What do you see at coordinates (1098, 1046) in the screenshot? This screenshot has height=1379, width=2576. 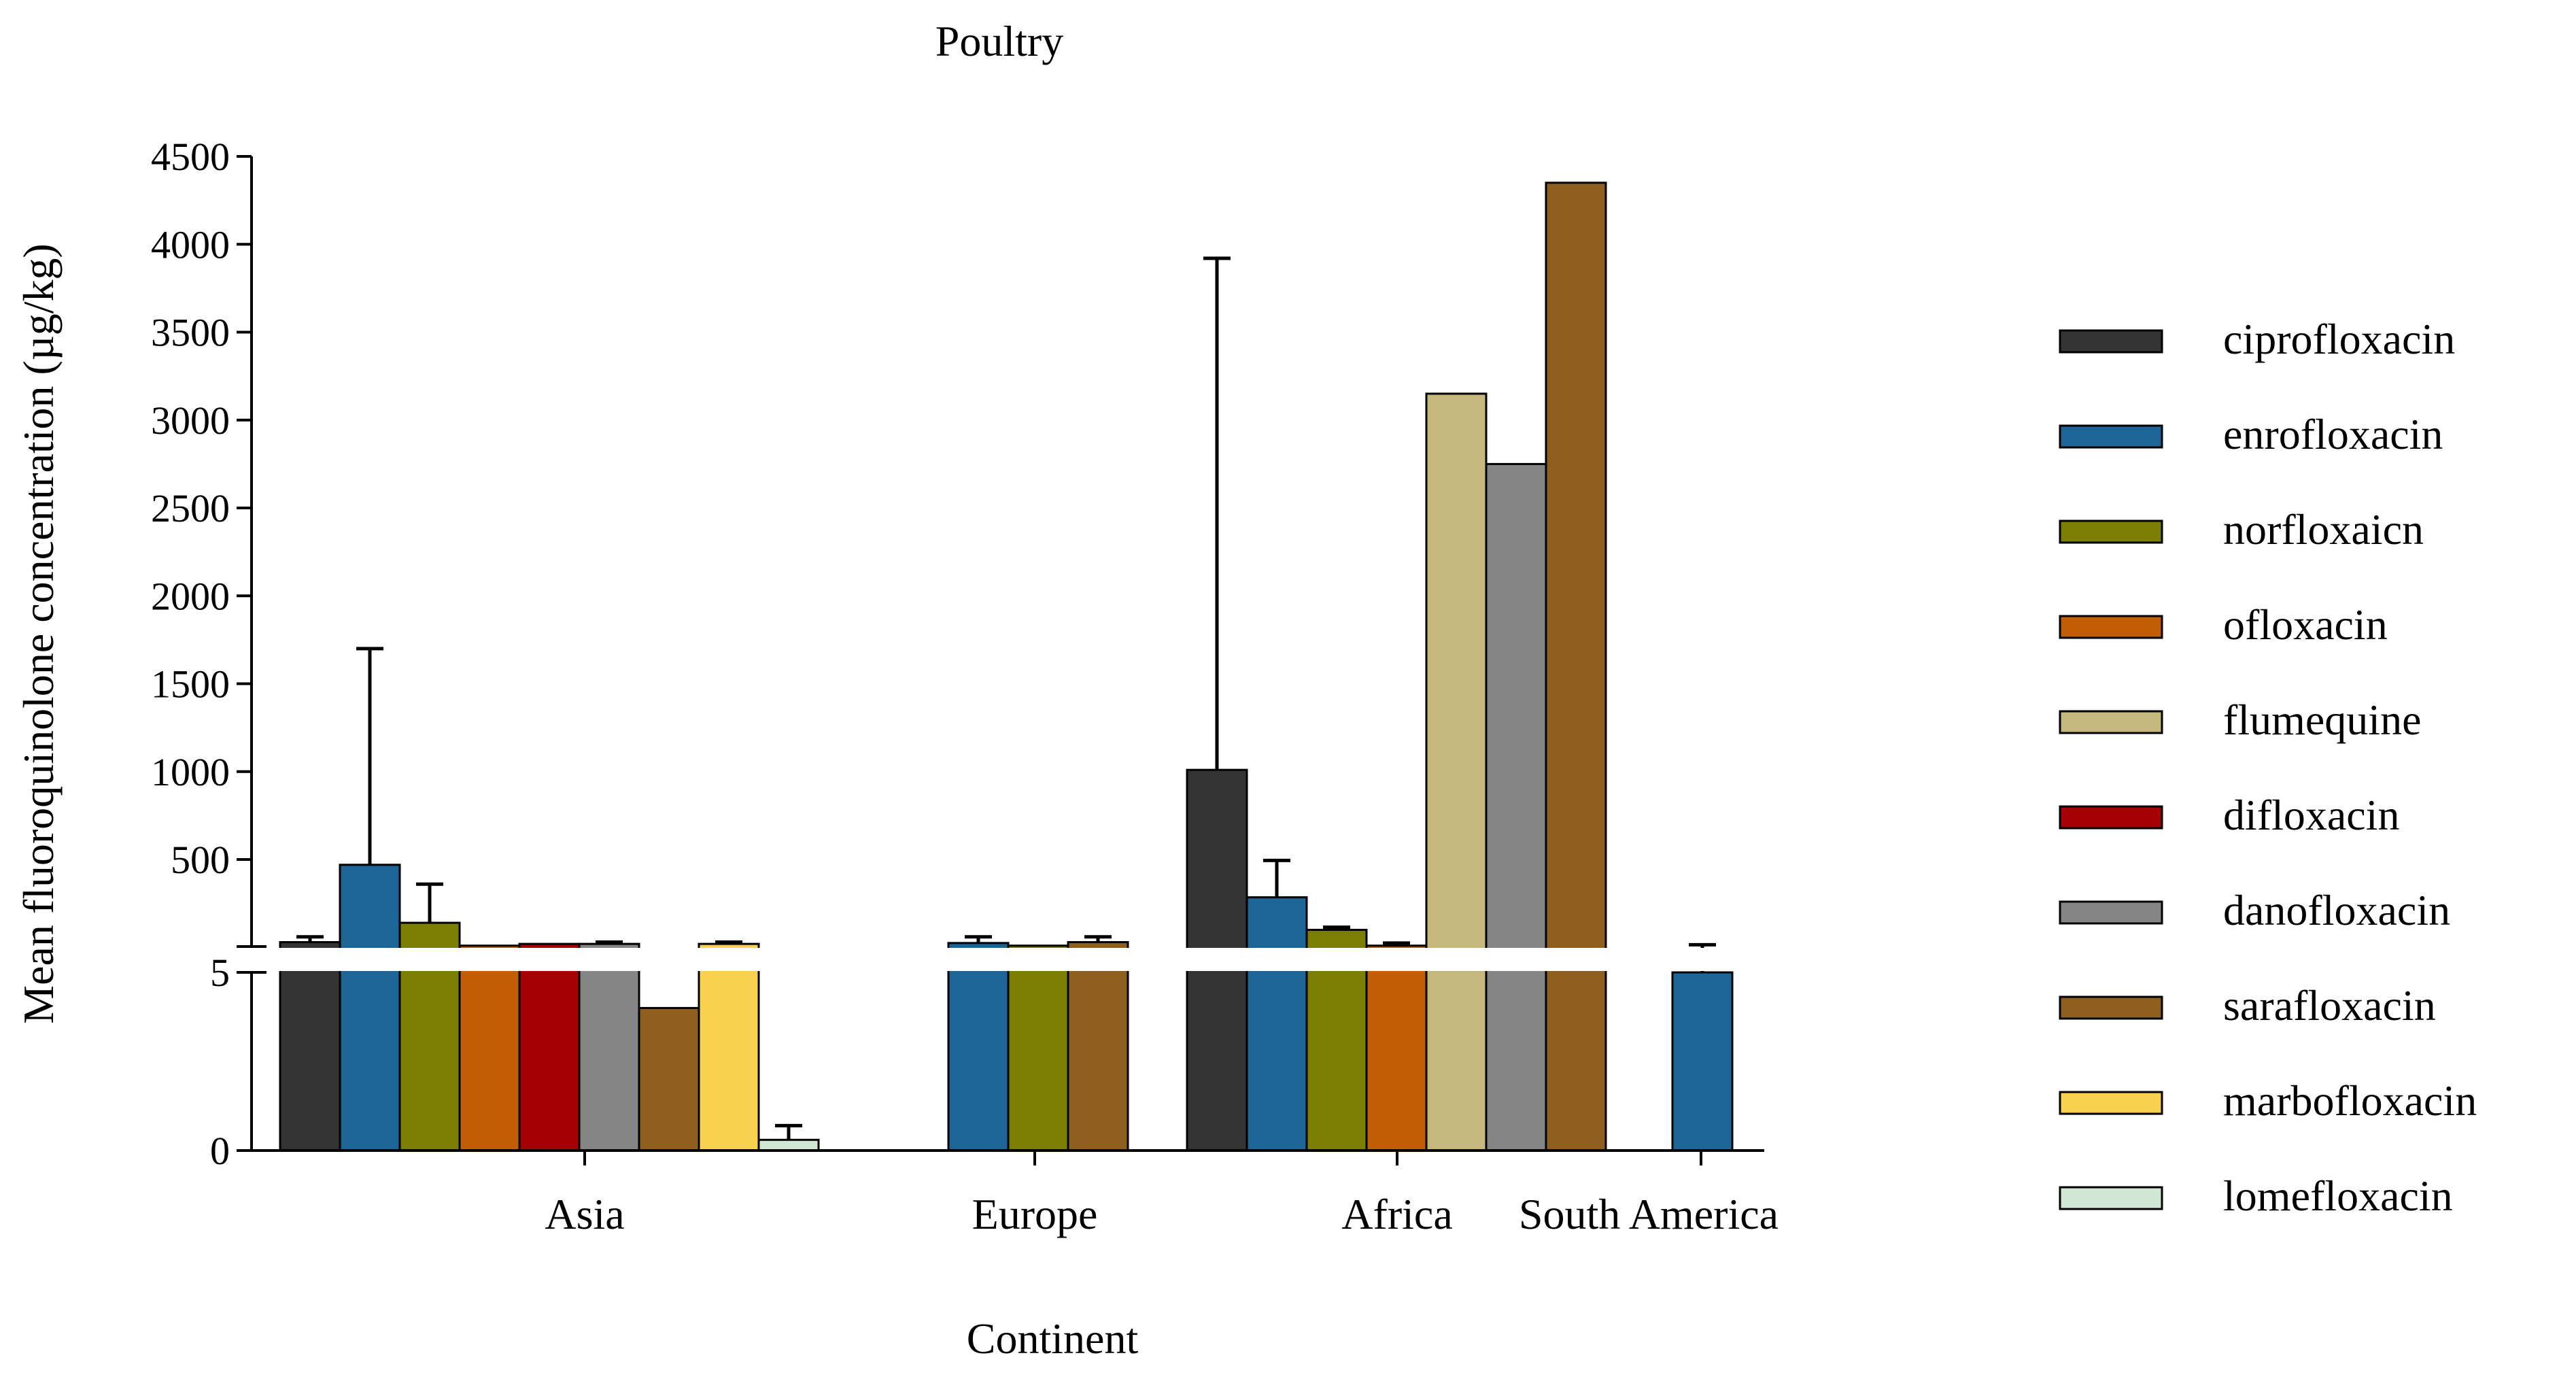 I see `bar-sarafloxacin-europe` at bounding box center [1098, 1046].